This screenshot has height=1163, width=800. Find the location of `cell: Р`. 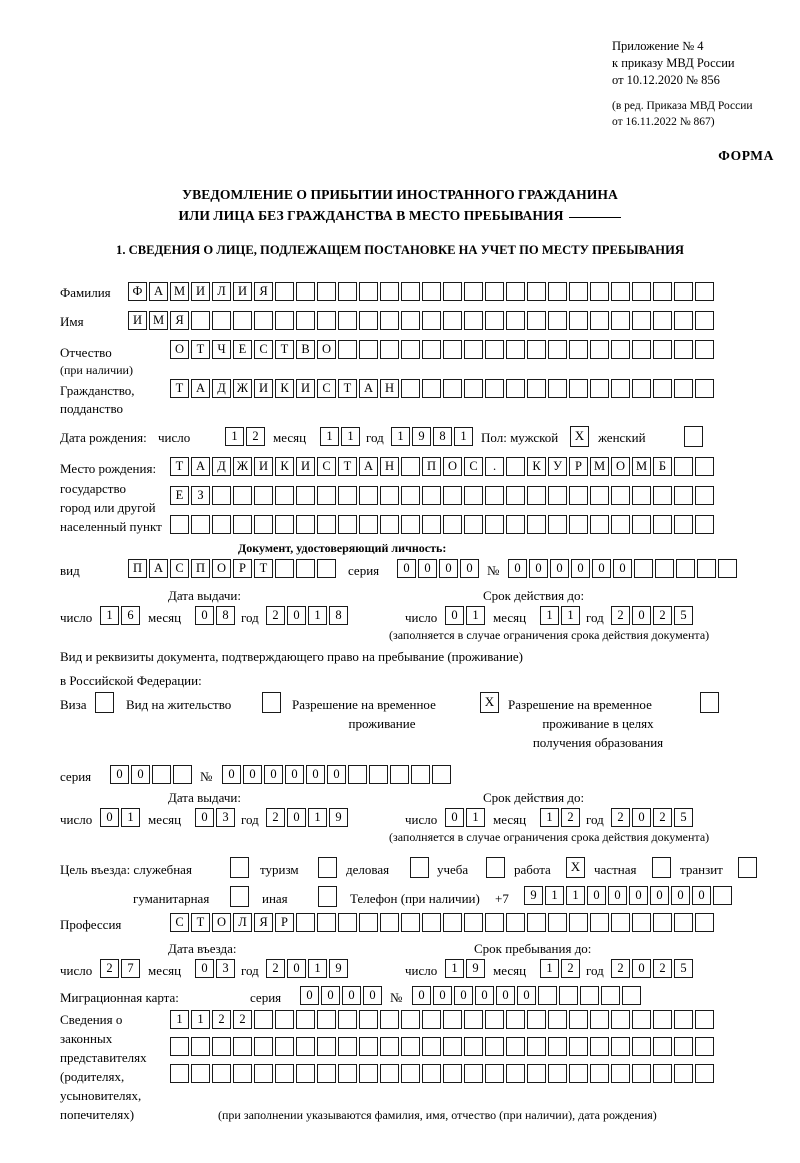

cell: Р is located at coordinates (284, 922).